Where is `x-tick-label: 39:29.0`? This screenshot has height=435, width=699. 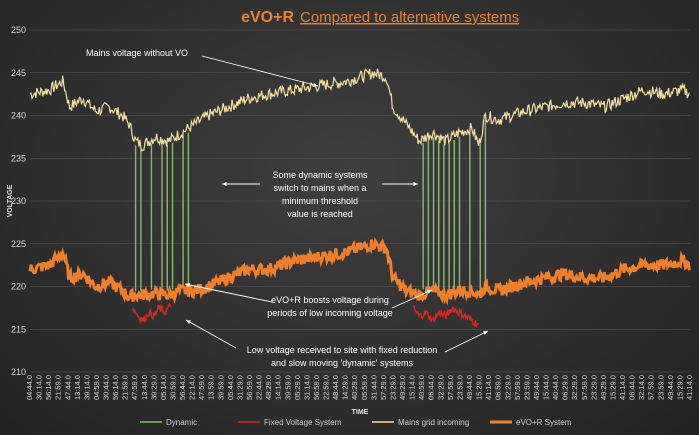
x-tick-label: 39:29.0 is located at coordinates (153, 387).